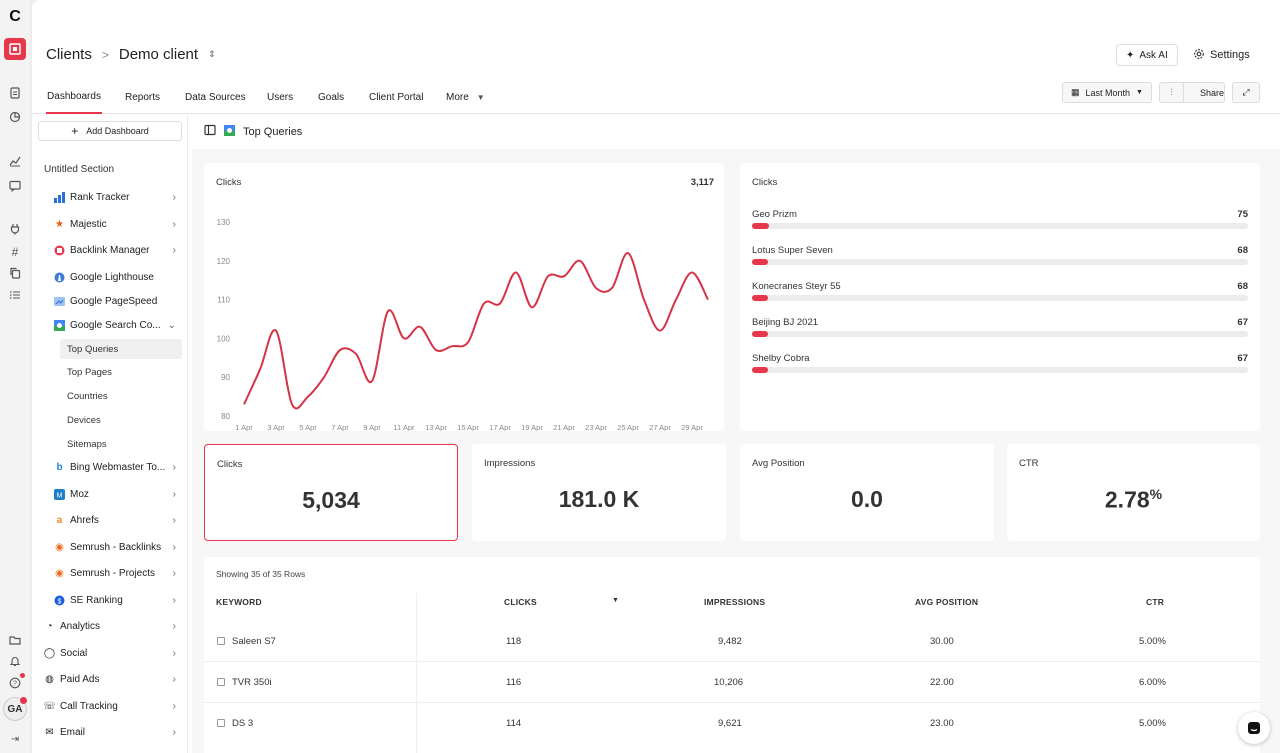 Image resolution: width=1280 pixels, height=753 pixels. What do you see at coordinates (117, 494) in the screenshot?
I see `sidebar-item-moz: M Moz ›` at bounding box center [117, 494].